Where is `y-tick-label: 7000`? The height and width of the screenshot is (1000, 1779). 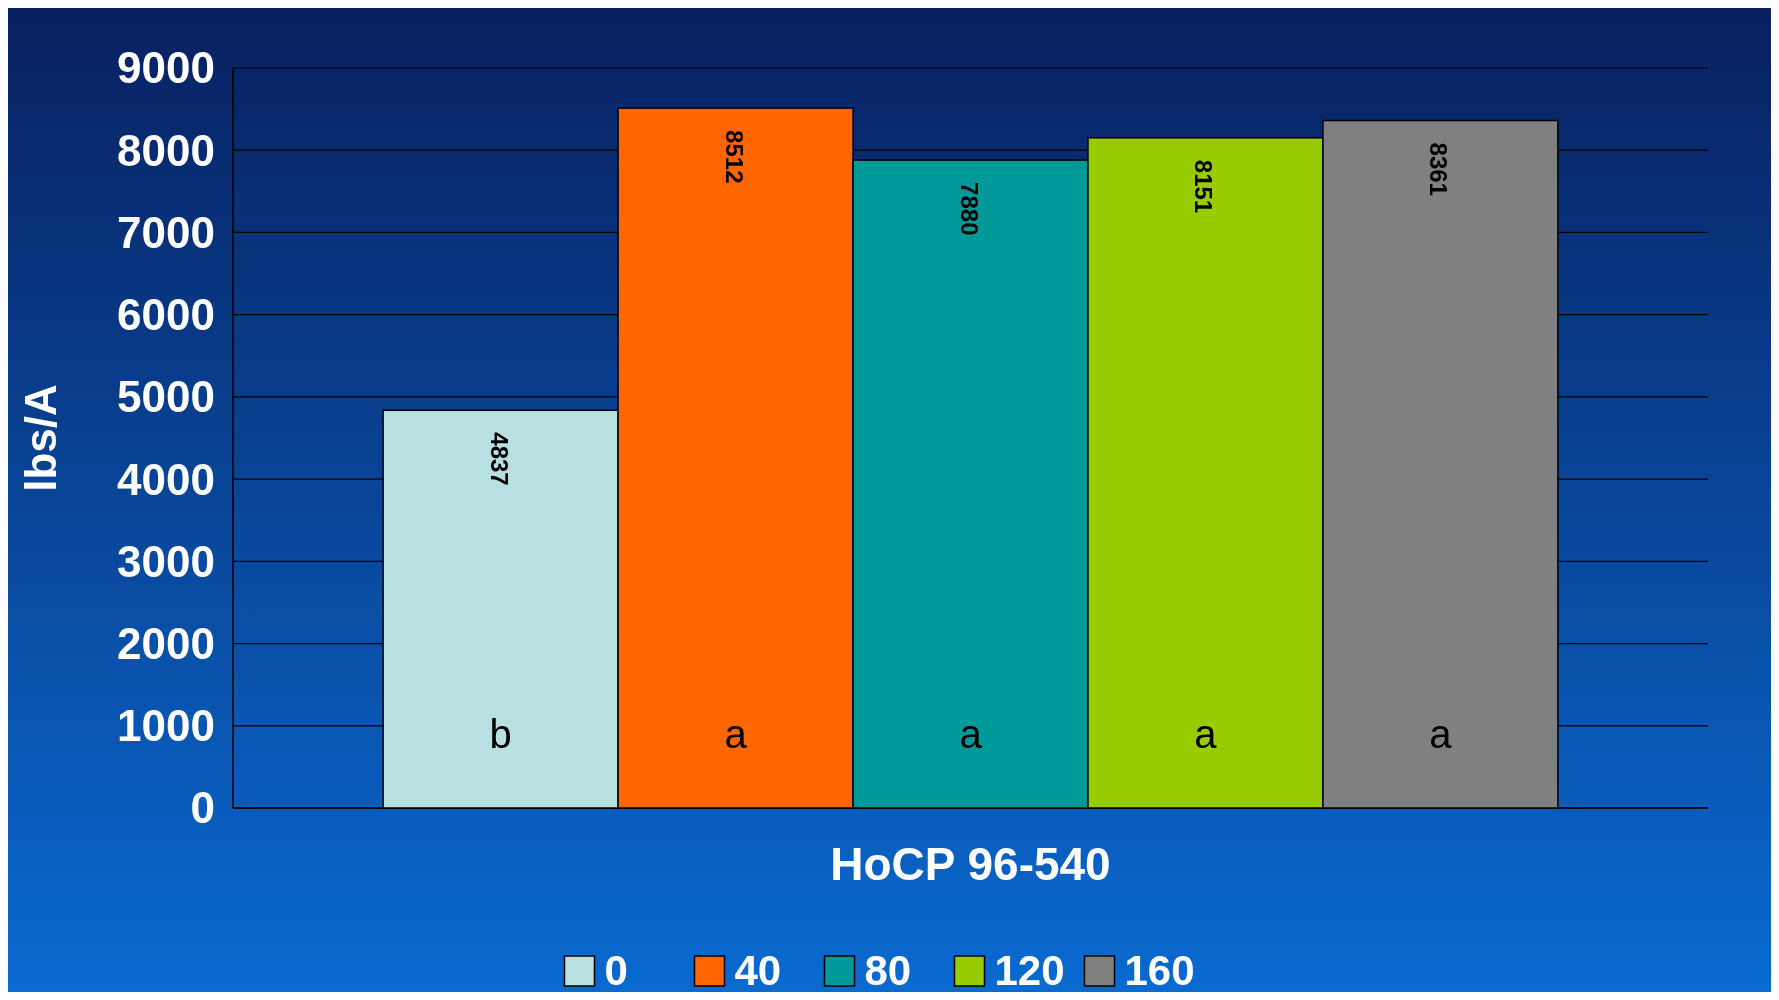
y-tick-label: 7000 is located at coordinates (166, 232).